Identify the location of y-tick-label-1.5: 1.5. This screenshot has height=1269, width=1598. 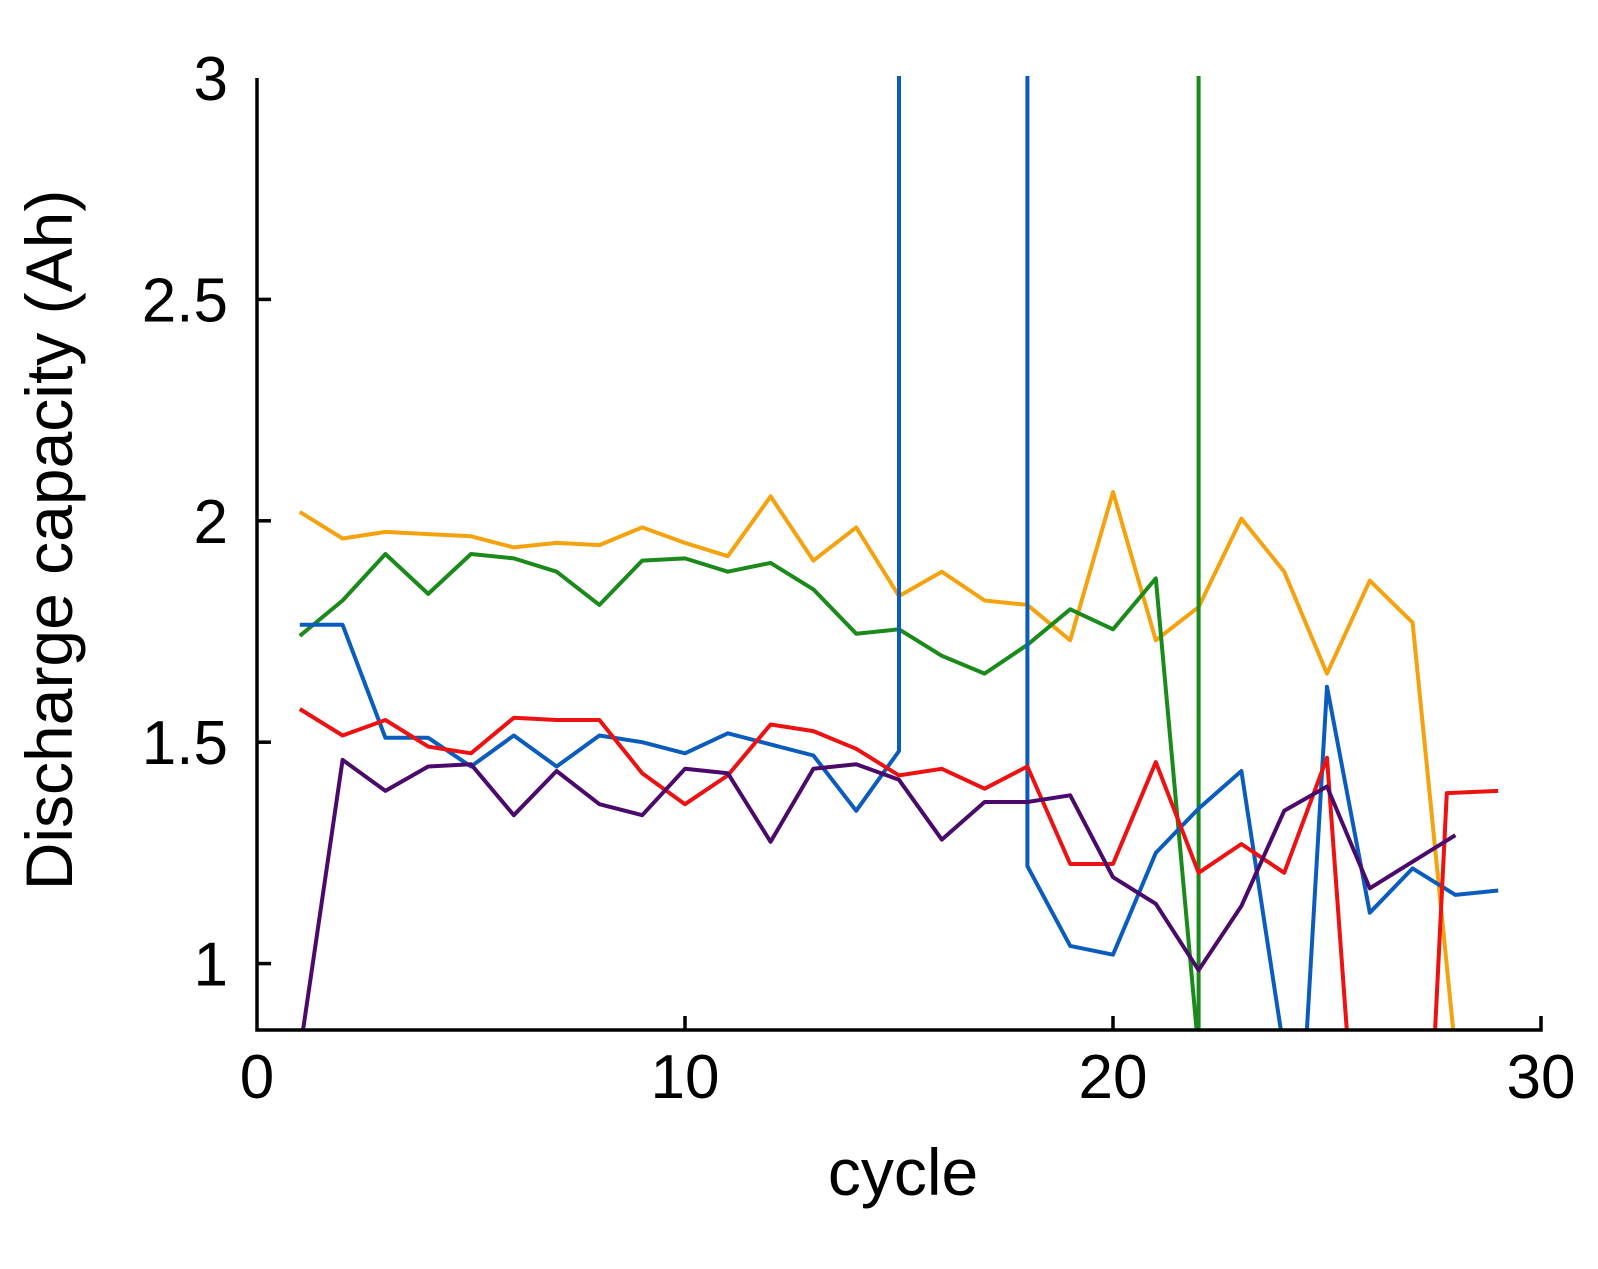
(185, 743).